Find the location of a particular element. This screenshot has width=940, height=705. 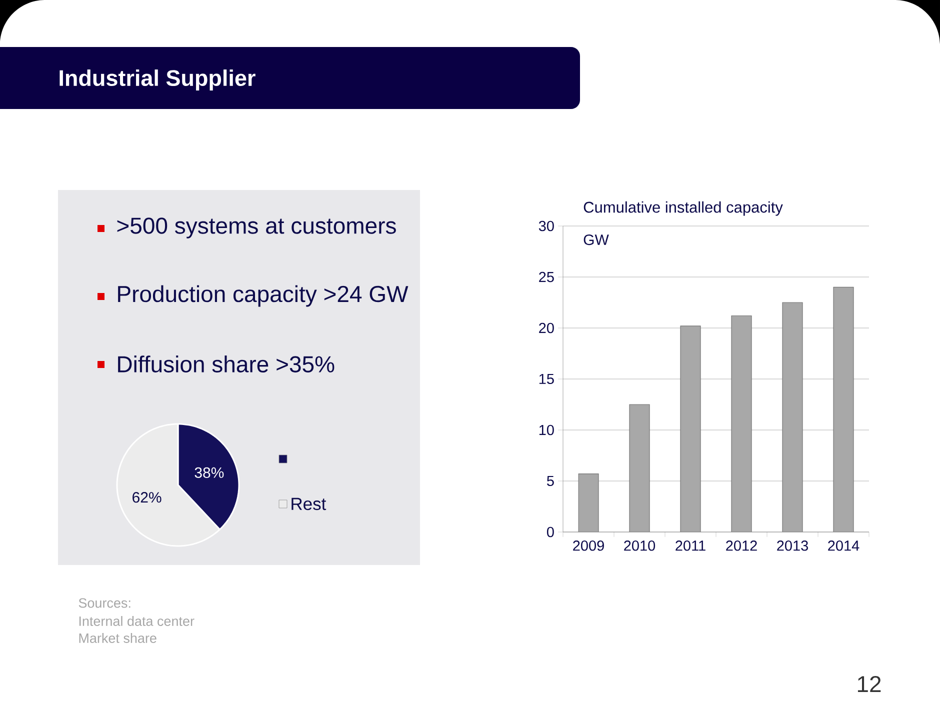

x-tick-label: 2009 is located at coordinates (588, 545).